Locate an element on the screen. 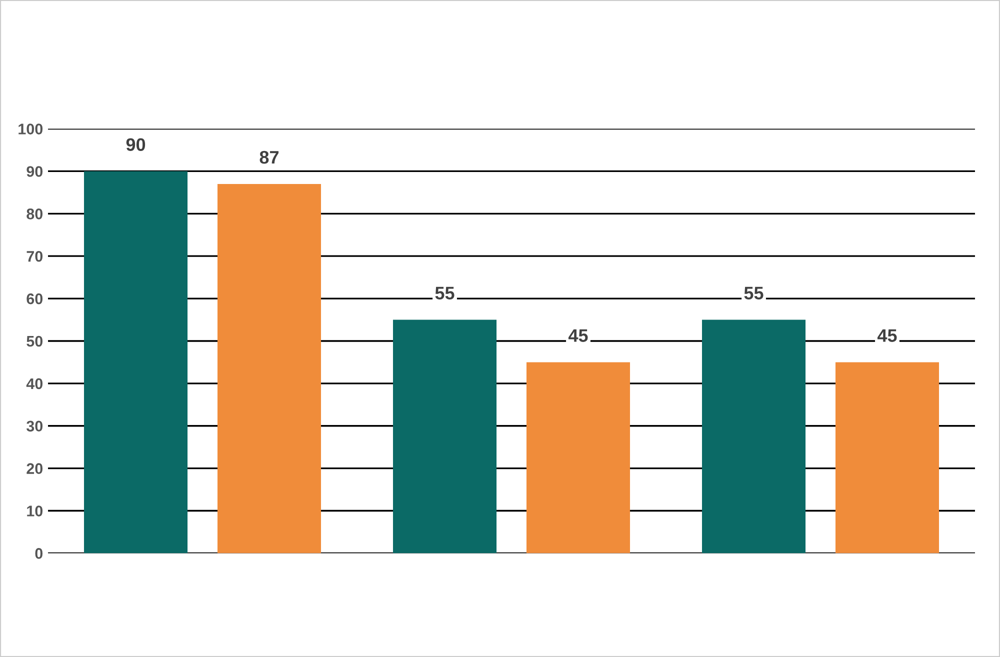 The image size is (1000, 657). y-tick-label: 60 is located at coordinates (34, 298).